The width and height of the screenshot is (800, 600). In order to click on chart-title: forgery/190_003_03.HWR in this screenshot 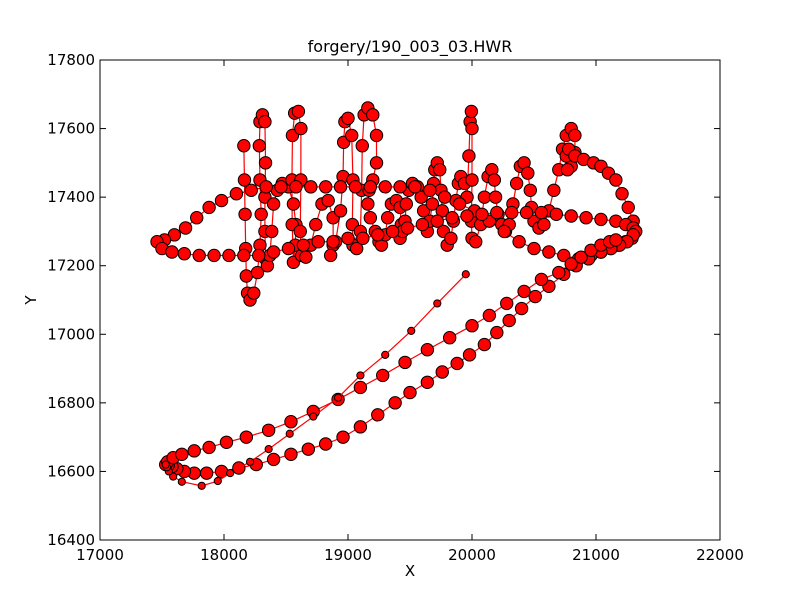, I will do `click(410, 47)`.